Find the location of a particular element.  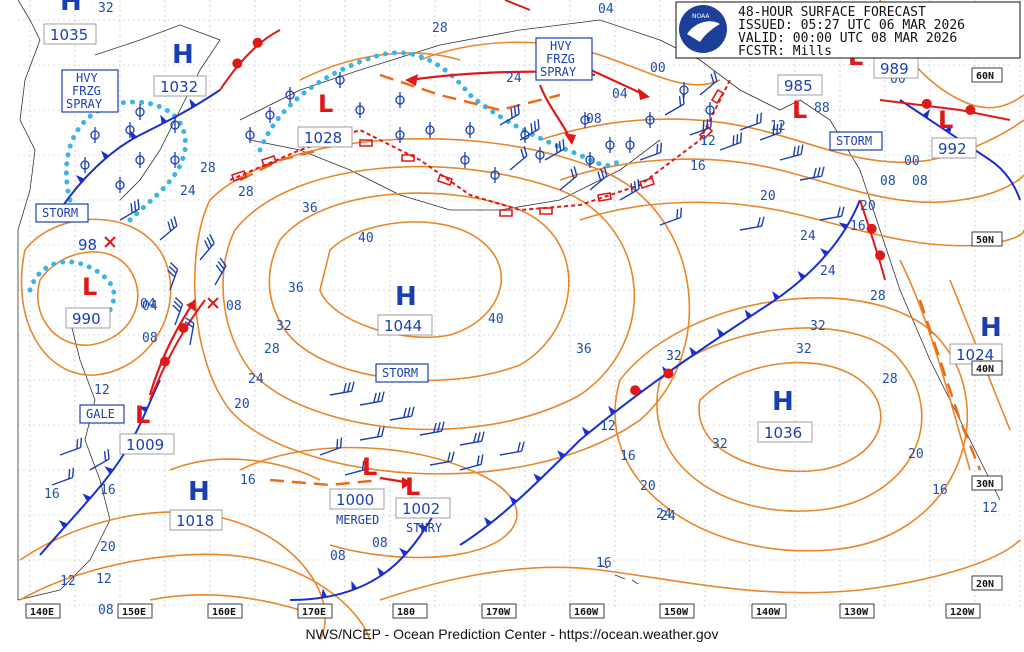

low-center-pressure: 989 is located at coordinates (894, 69).